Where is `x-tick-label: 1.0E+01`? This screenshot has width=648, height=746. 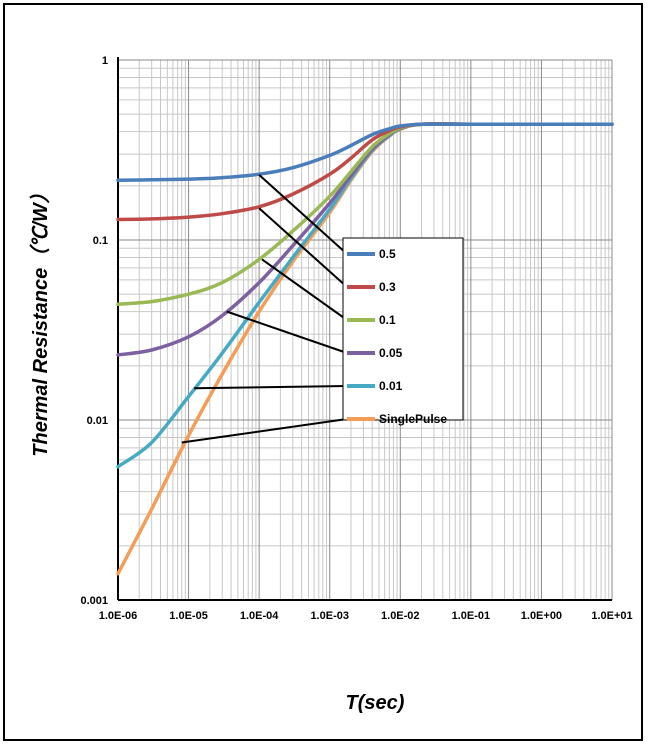 x-tick-label: 1.0E+01 is located at coordinates (611, 616).